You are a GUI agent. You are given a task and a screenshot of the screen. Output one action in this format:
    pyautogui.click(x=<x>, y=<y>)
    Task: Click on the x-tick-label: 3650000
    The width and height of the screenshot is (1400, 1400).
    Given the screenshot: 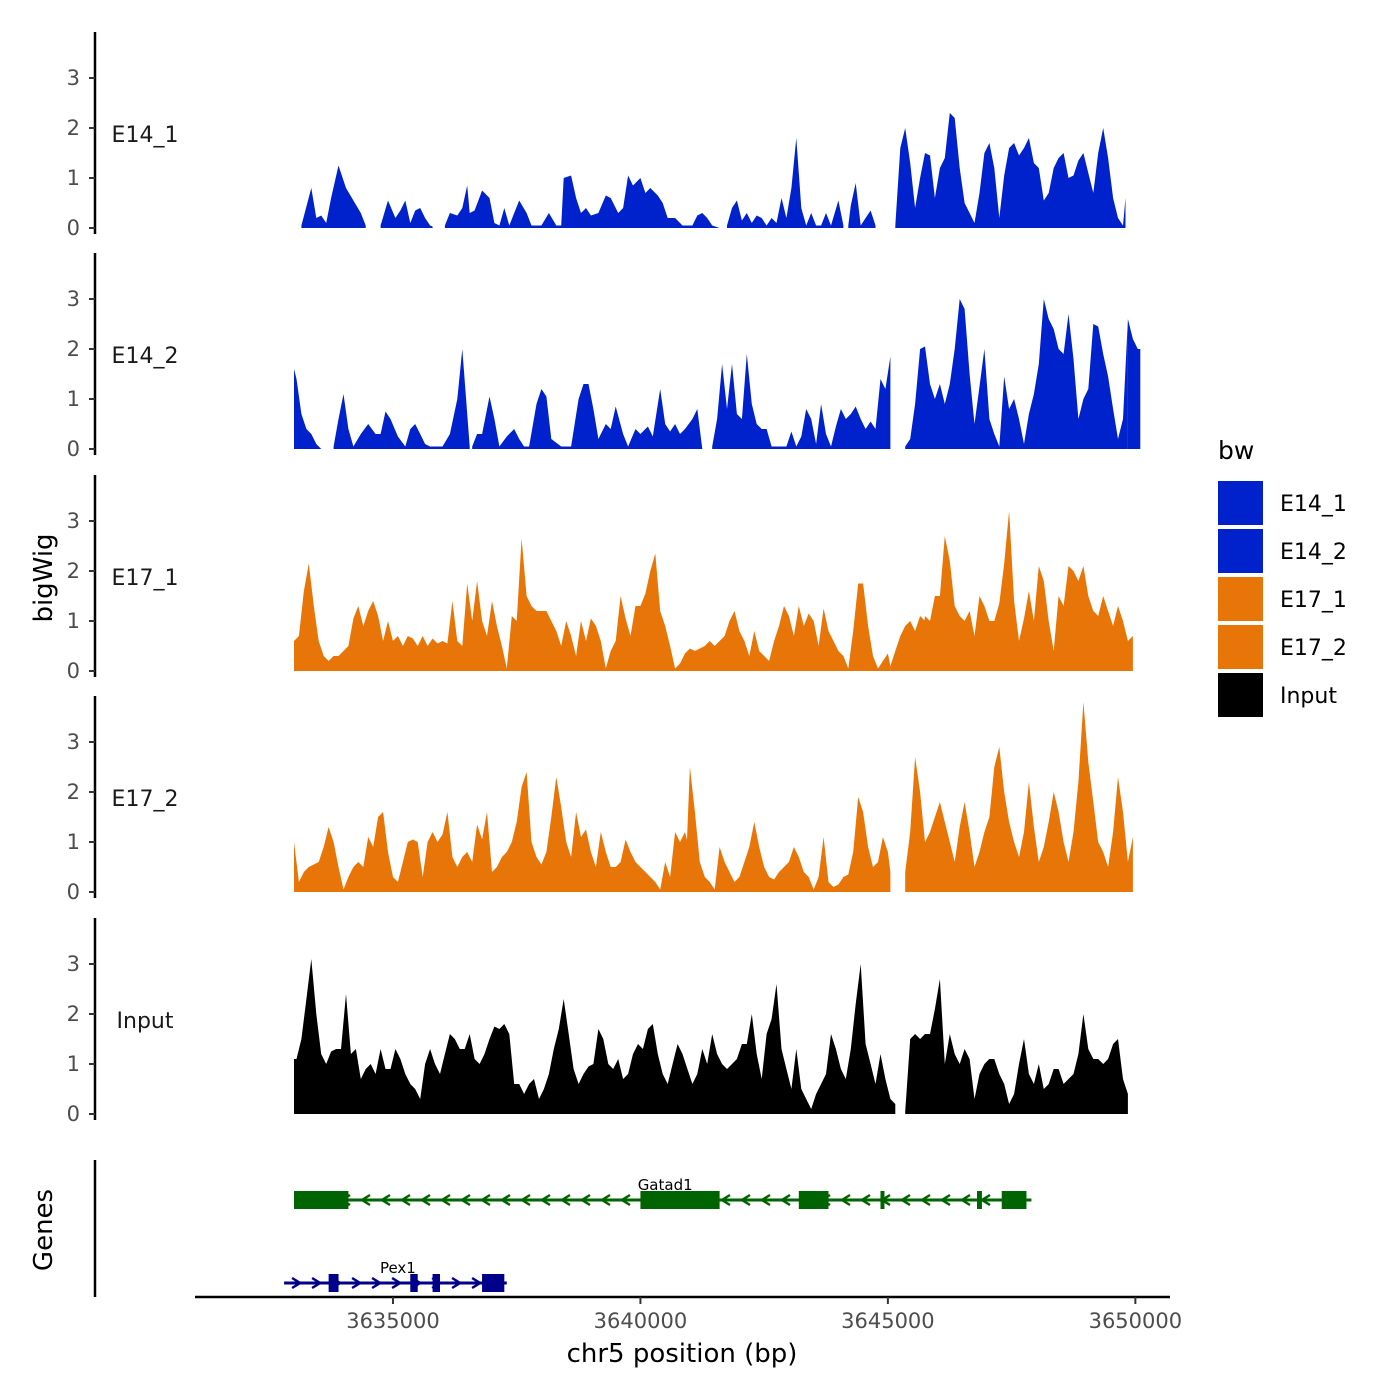 What is the action you would take?
    pyautogui.click(x=1136, y=1321)
    